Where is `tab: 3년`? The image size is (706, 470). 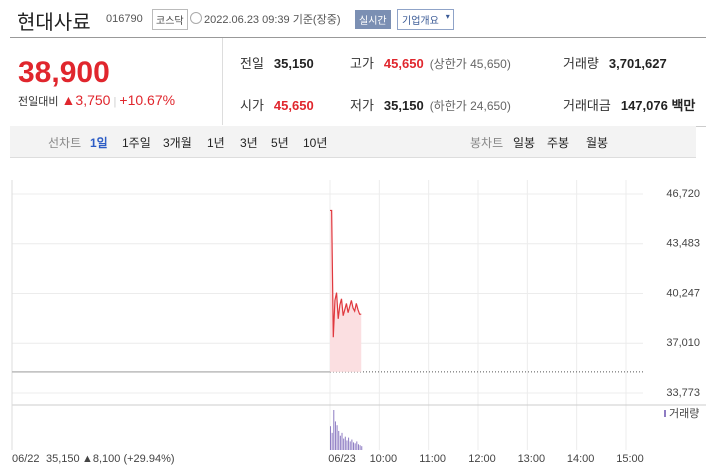 tab: 3년 is located at coordinates (249, 143).